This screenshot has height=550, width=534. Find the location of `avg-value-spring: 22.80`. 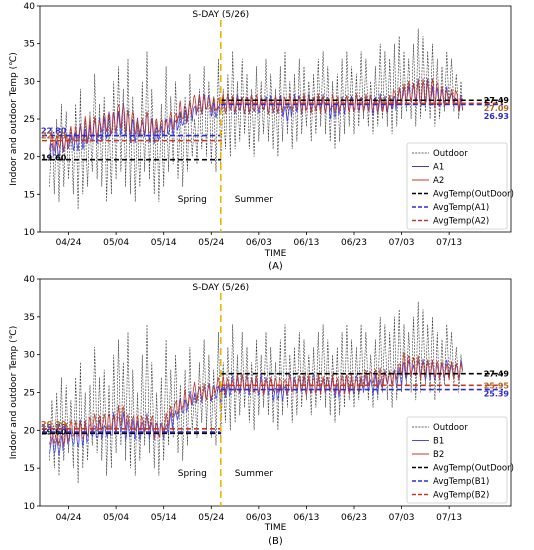

avg-value-spring: 22.80 is located at coordinates (54, 131).